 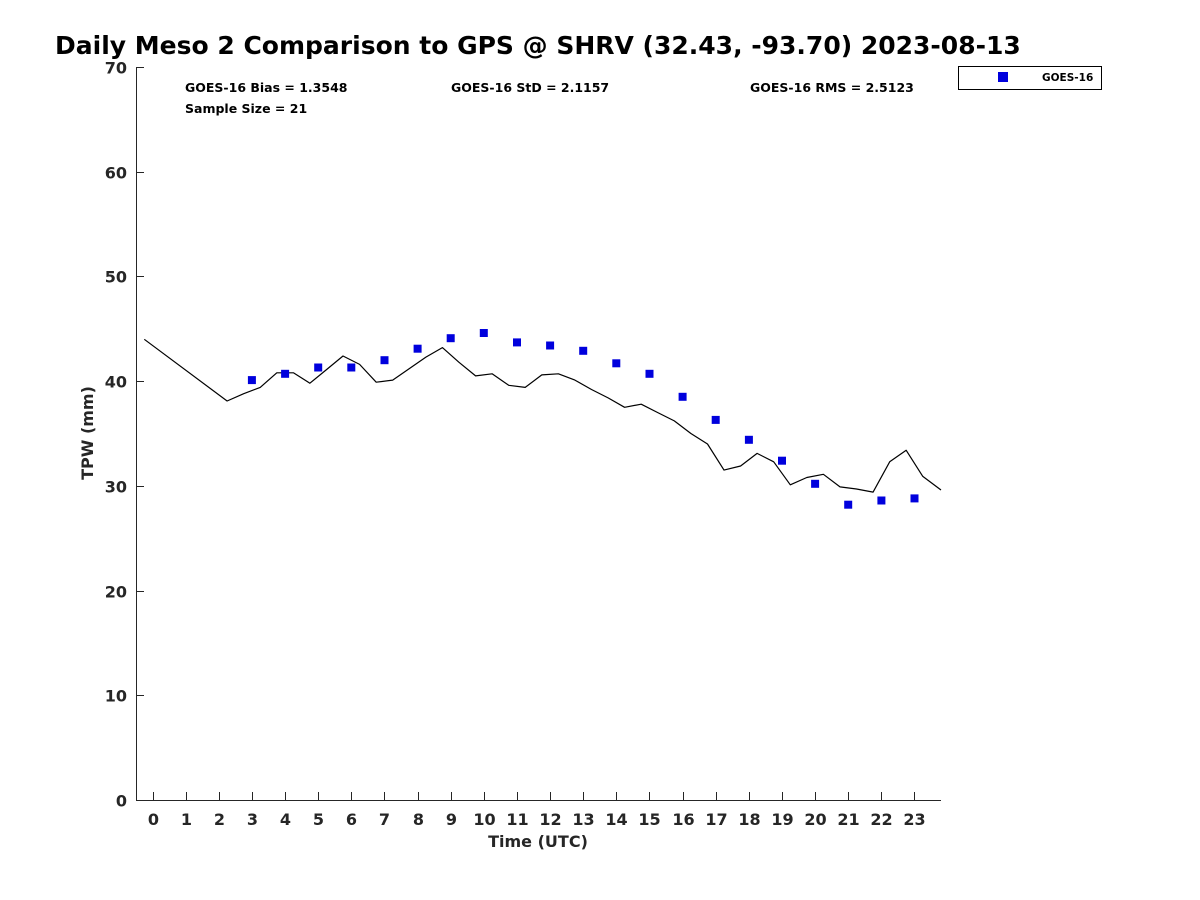 I want to click on x-tick-label: 13, so click(x=583, y=819).